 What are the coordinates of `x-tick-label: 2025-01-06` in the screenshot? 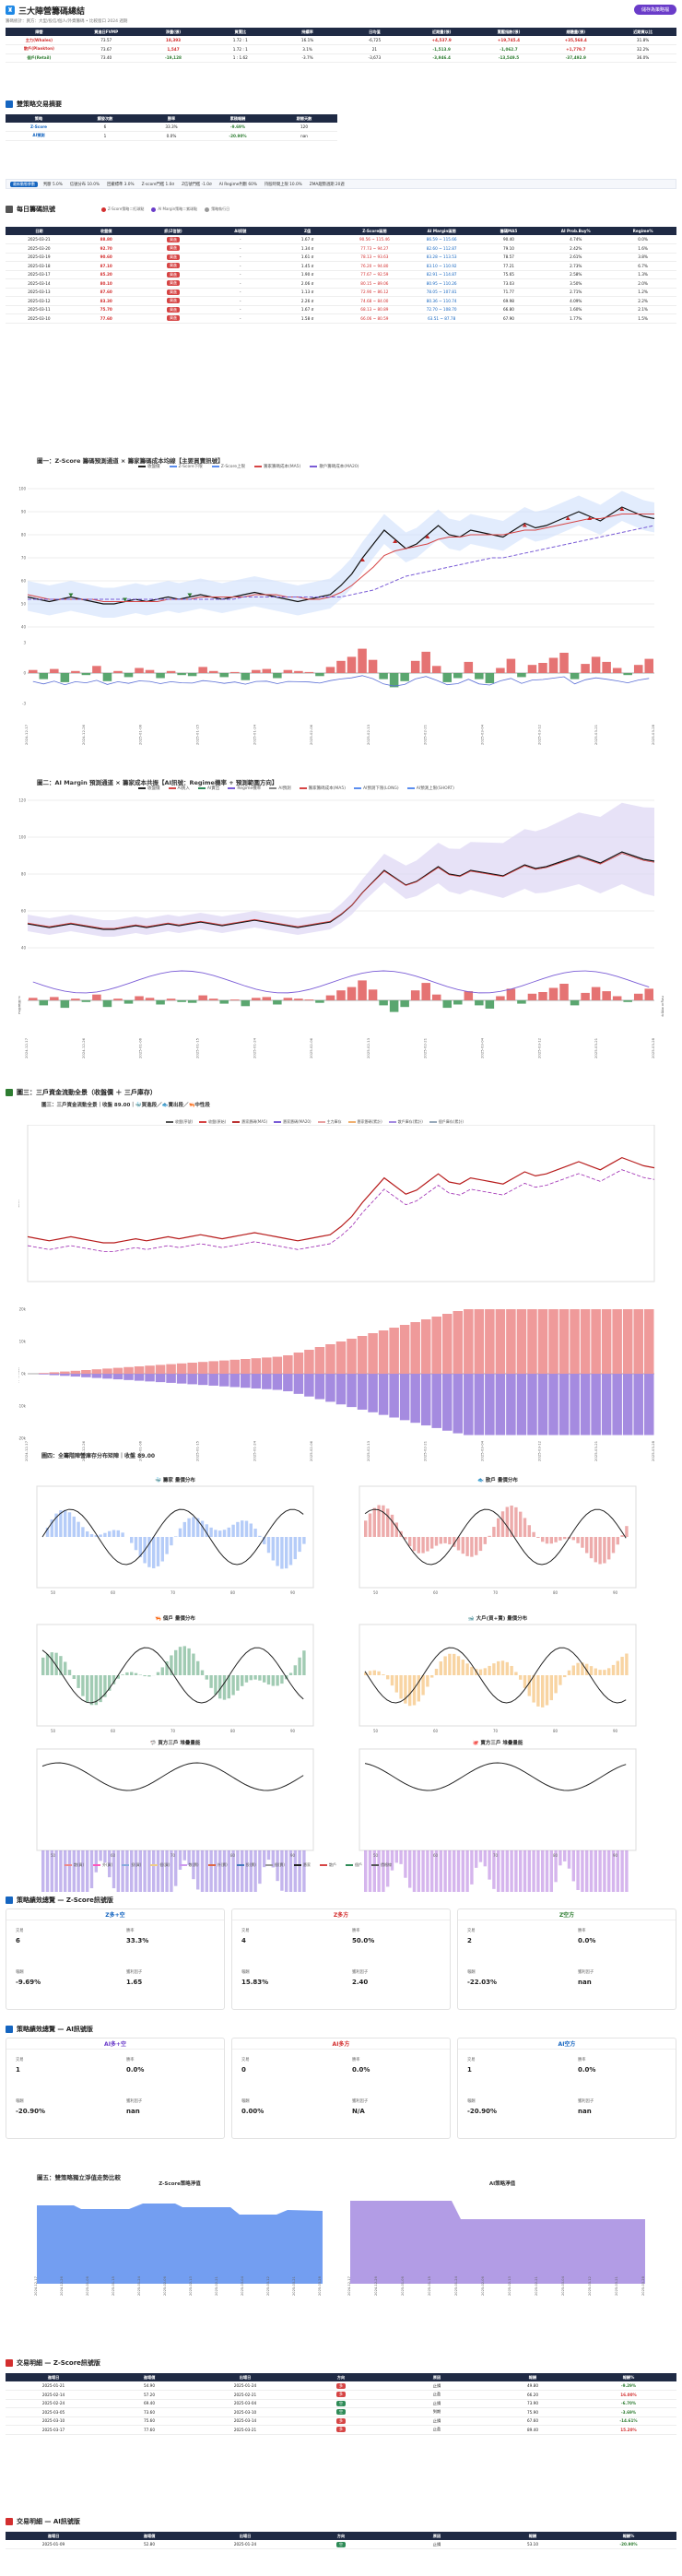 It's located at (403, 2285).